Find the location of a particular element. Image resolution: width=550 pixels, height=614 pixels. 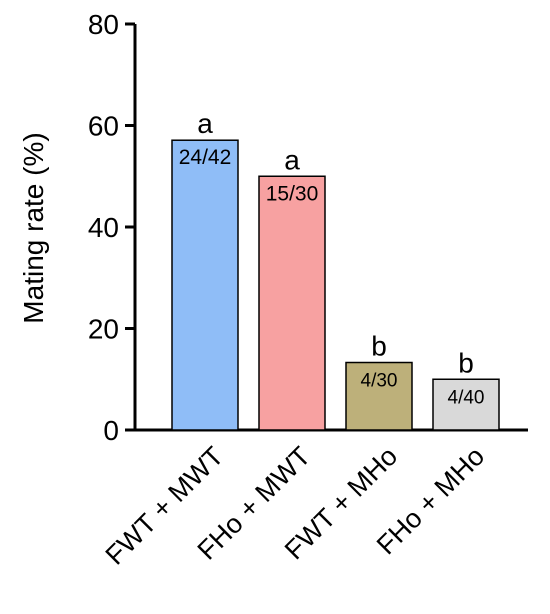

y-tick-label: 0 is located at coordinates (111, 430).